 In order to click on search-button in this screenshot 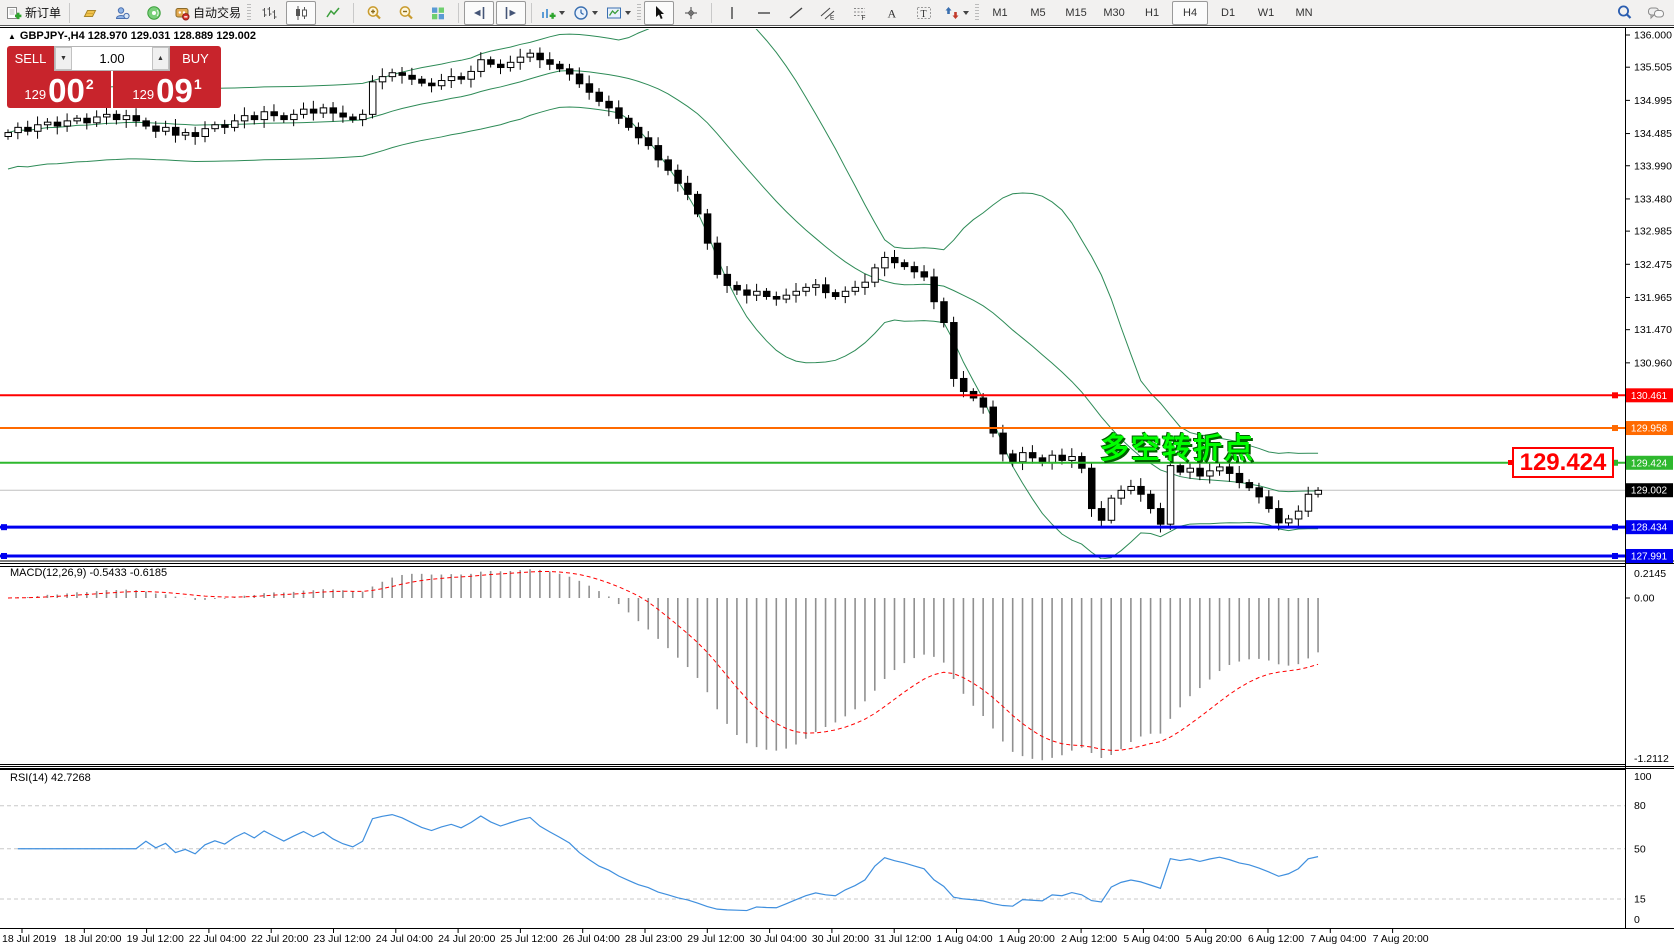, I will do `click(1624, 13)`.